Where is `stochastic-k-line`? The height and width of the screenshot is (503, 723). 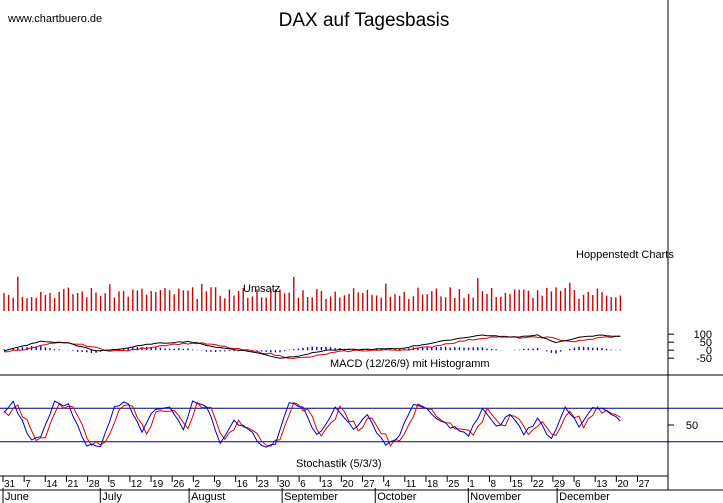 stochastic-k-line is located at coordinates (312, 424).